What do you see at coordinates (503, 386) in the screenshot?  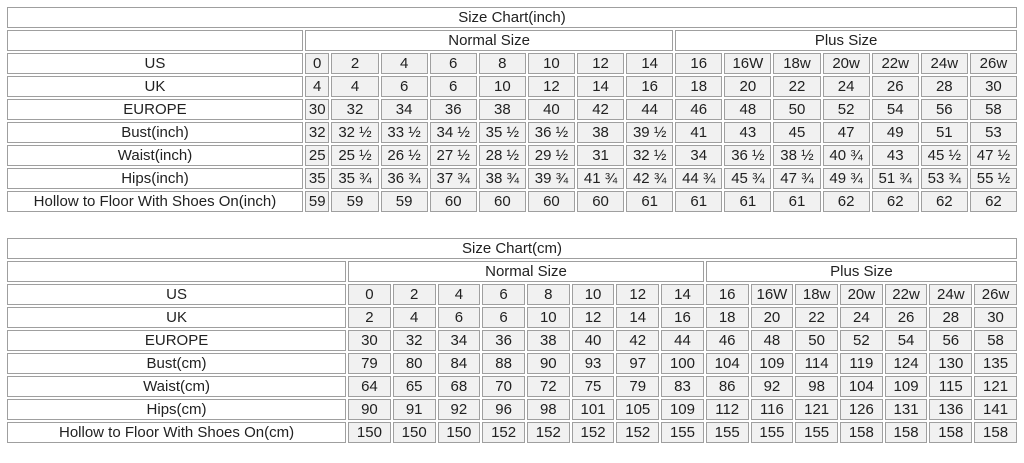 I see `size-value-cell: 70` at bounding box center [503, 386].